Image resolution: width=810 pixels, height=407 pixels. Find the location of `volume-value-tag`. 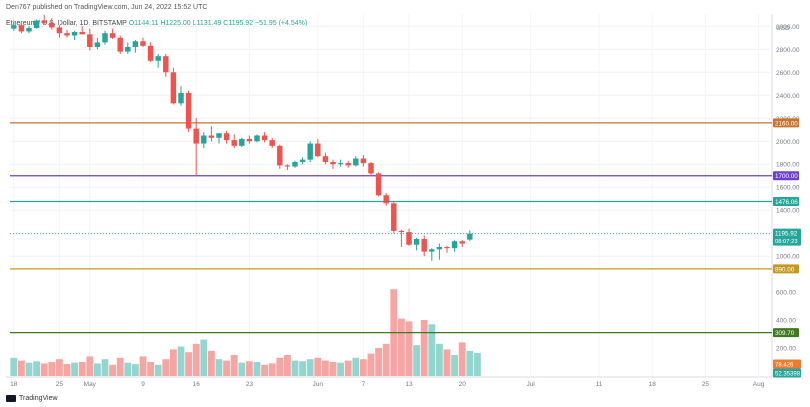

volume-value-tag is located at coordinates (787, 373).